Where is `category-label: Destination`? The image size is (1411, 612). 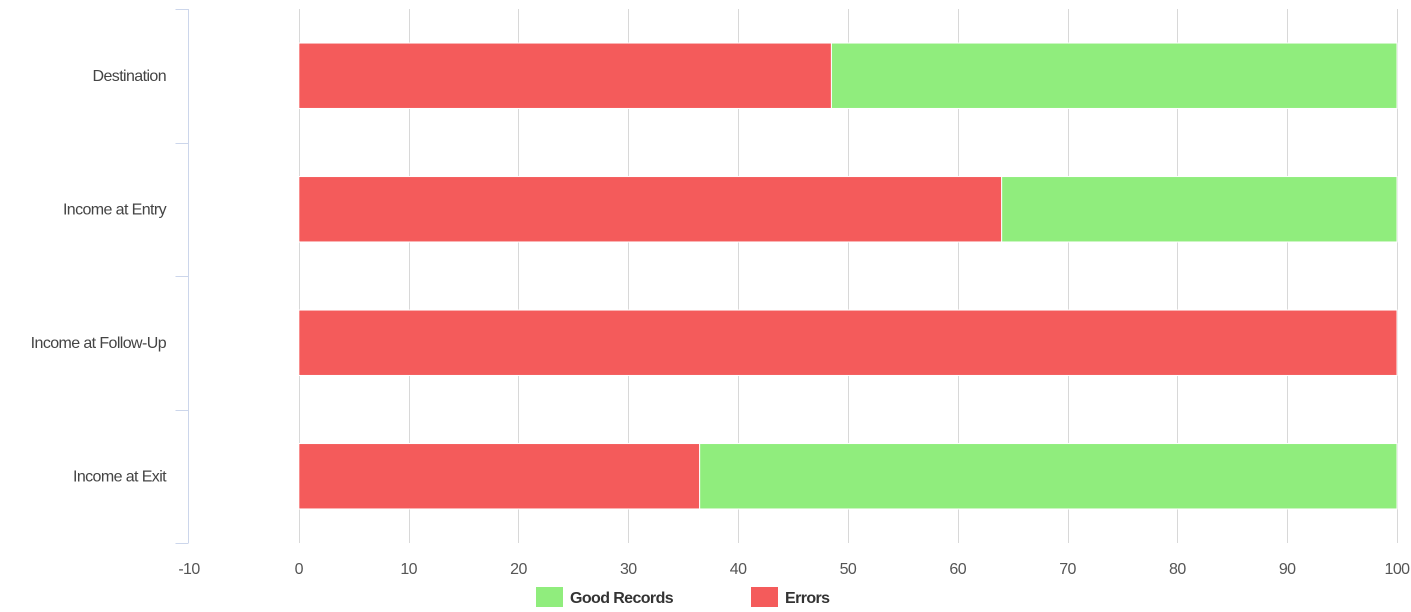 category-label: Destination is located at coordinates (129, 76).